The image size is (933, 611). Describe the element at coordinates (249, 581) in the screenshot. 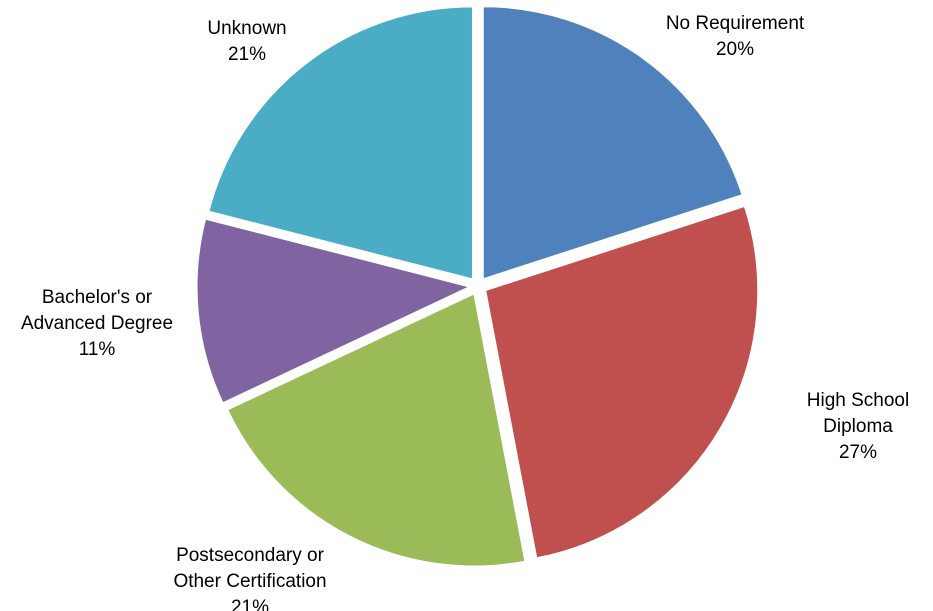

I see `slice-category-label: Other Certification` at that location.